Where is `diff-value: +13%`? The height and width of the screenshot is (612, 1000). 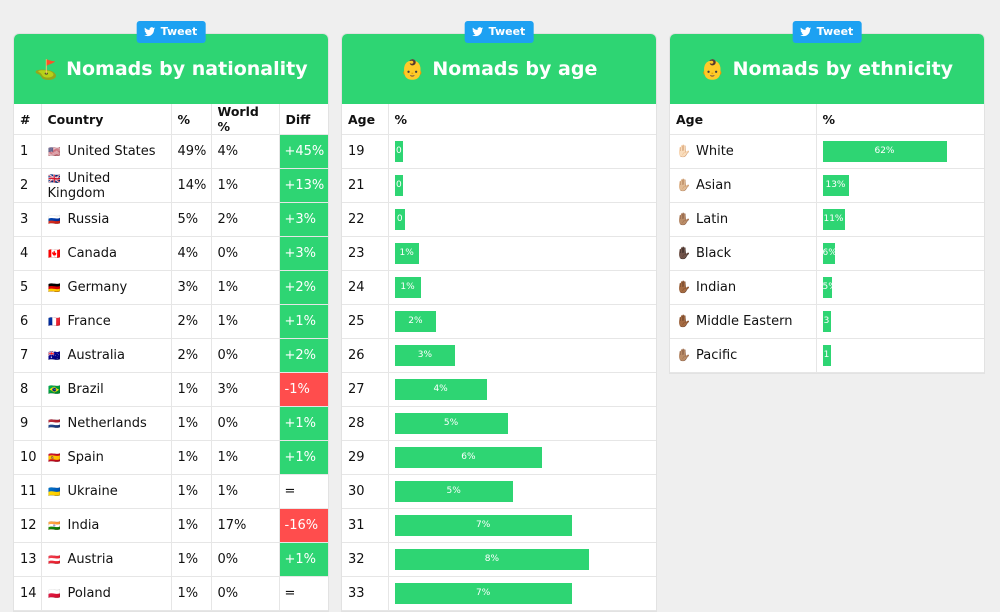
diff-value: +13% is located at coordinates (303, 185).